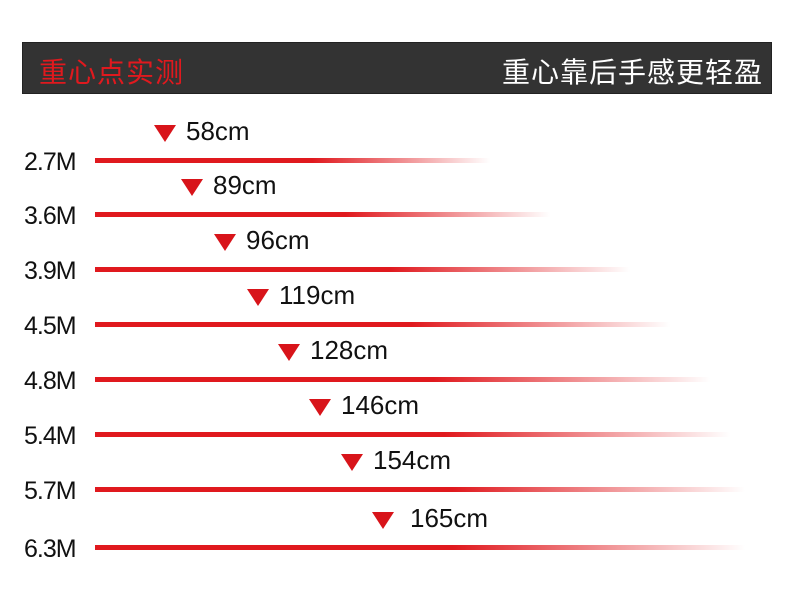 This screenshot has height=594, width=790. Describe the element at coordinates (245, 185) in the screenshot. I see `balance-point-label: 89cm` at that location.